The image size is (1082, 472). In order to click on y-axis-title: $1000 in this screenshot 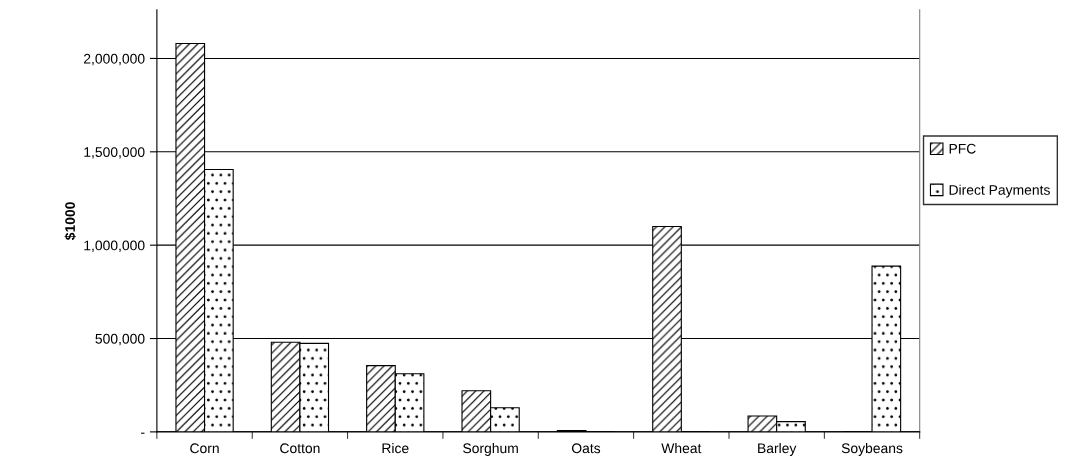, I will do `click(70, 221)`.